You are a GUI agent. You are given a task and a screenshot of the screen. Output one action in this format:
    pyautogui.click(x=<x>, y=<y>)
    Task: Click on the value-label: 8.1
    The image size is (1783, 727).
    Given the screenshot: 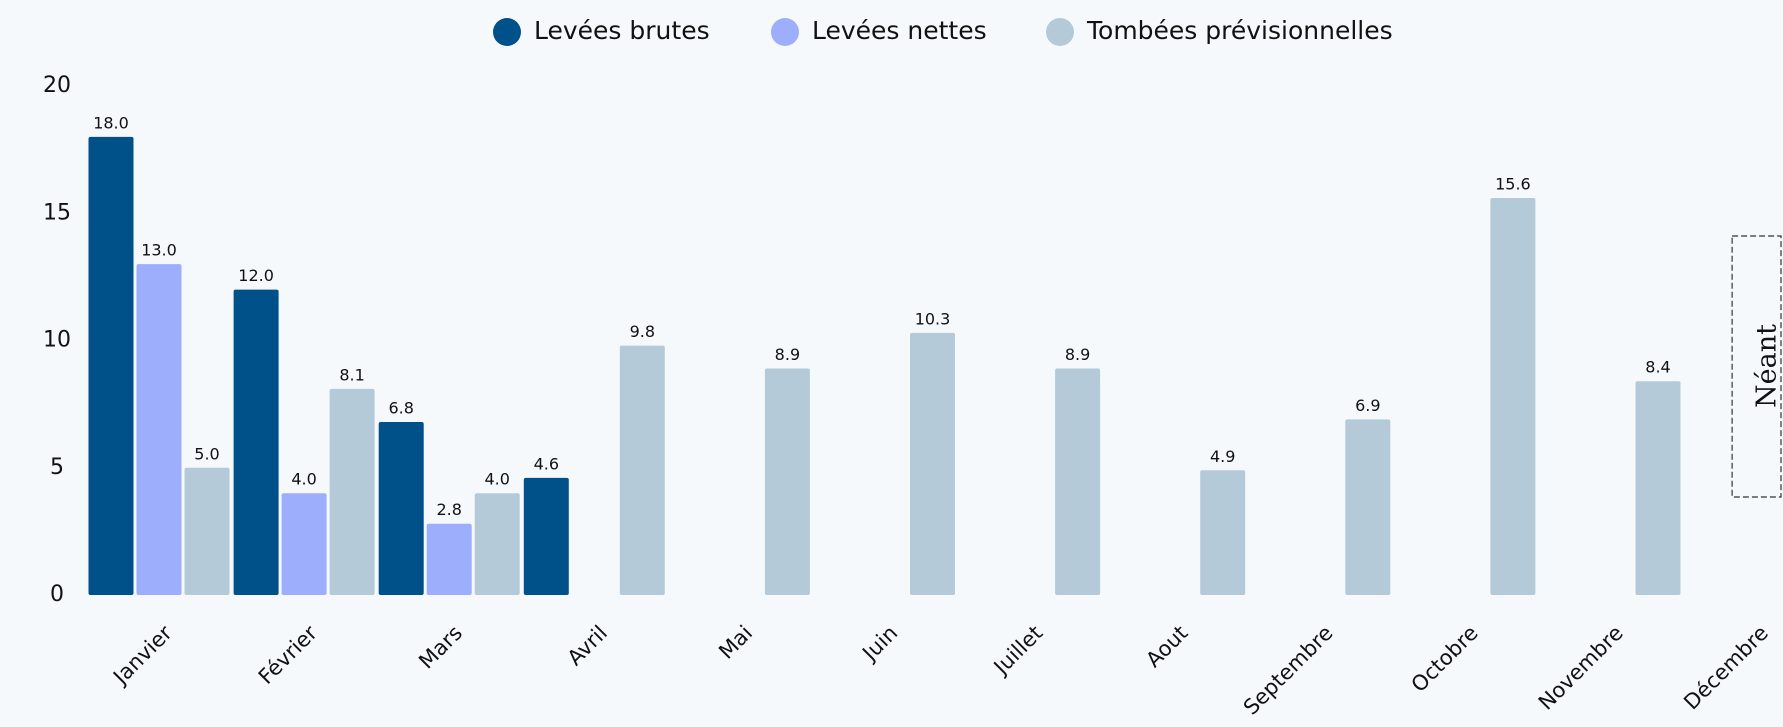 What is the action you would take?
    pyautogui.click(x=351, y=374)
    